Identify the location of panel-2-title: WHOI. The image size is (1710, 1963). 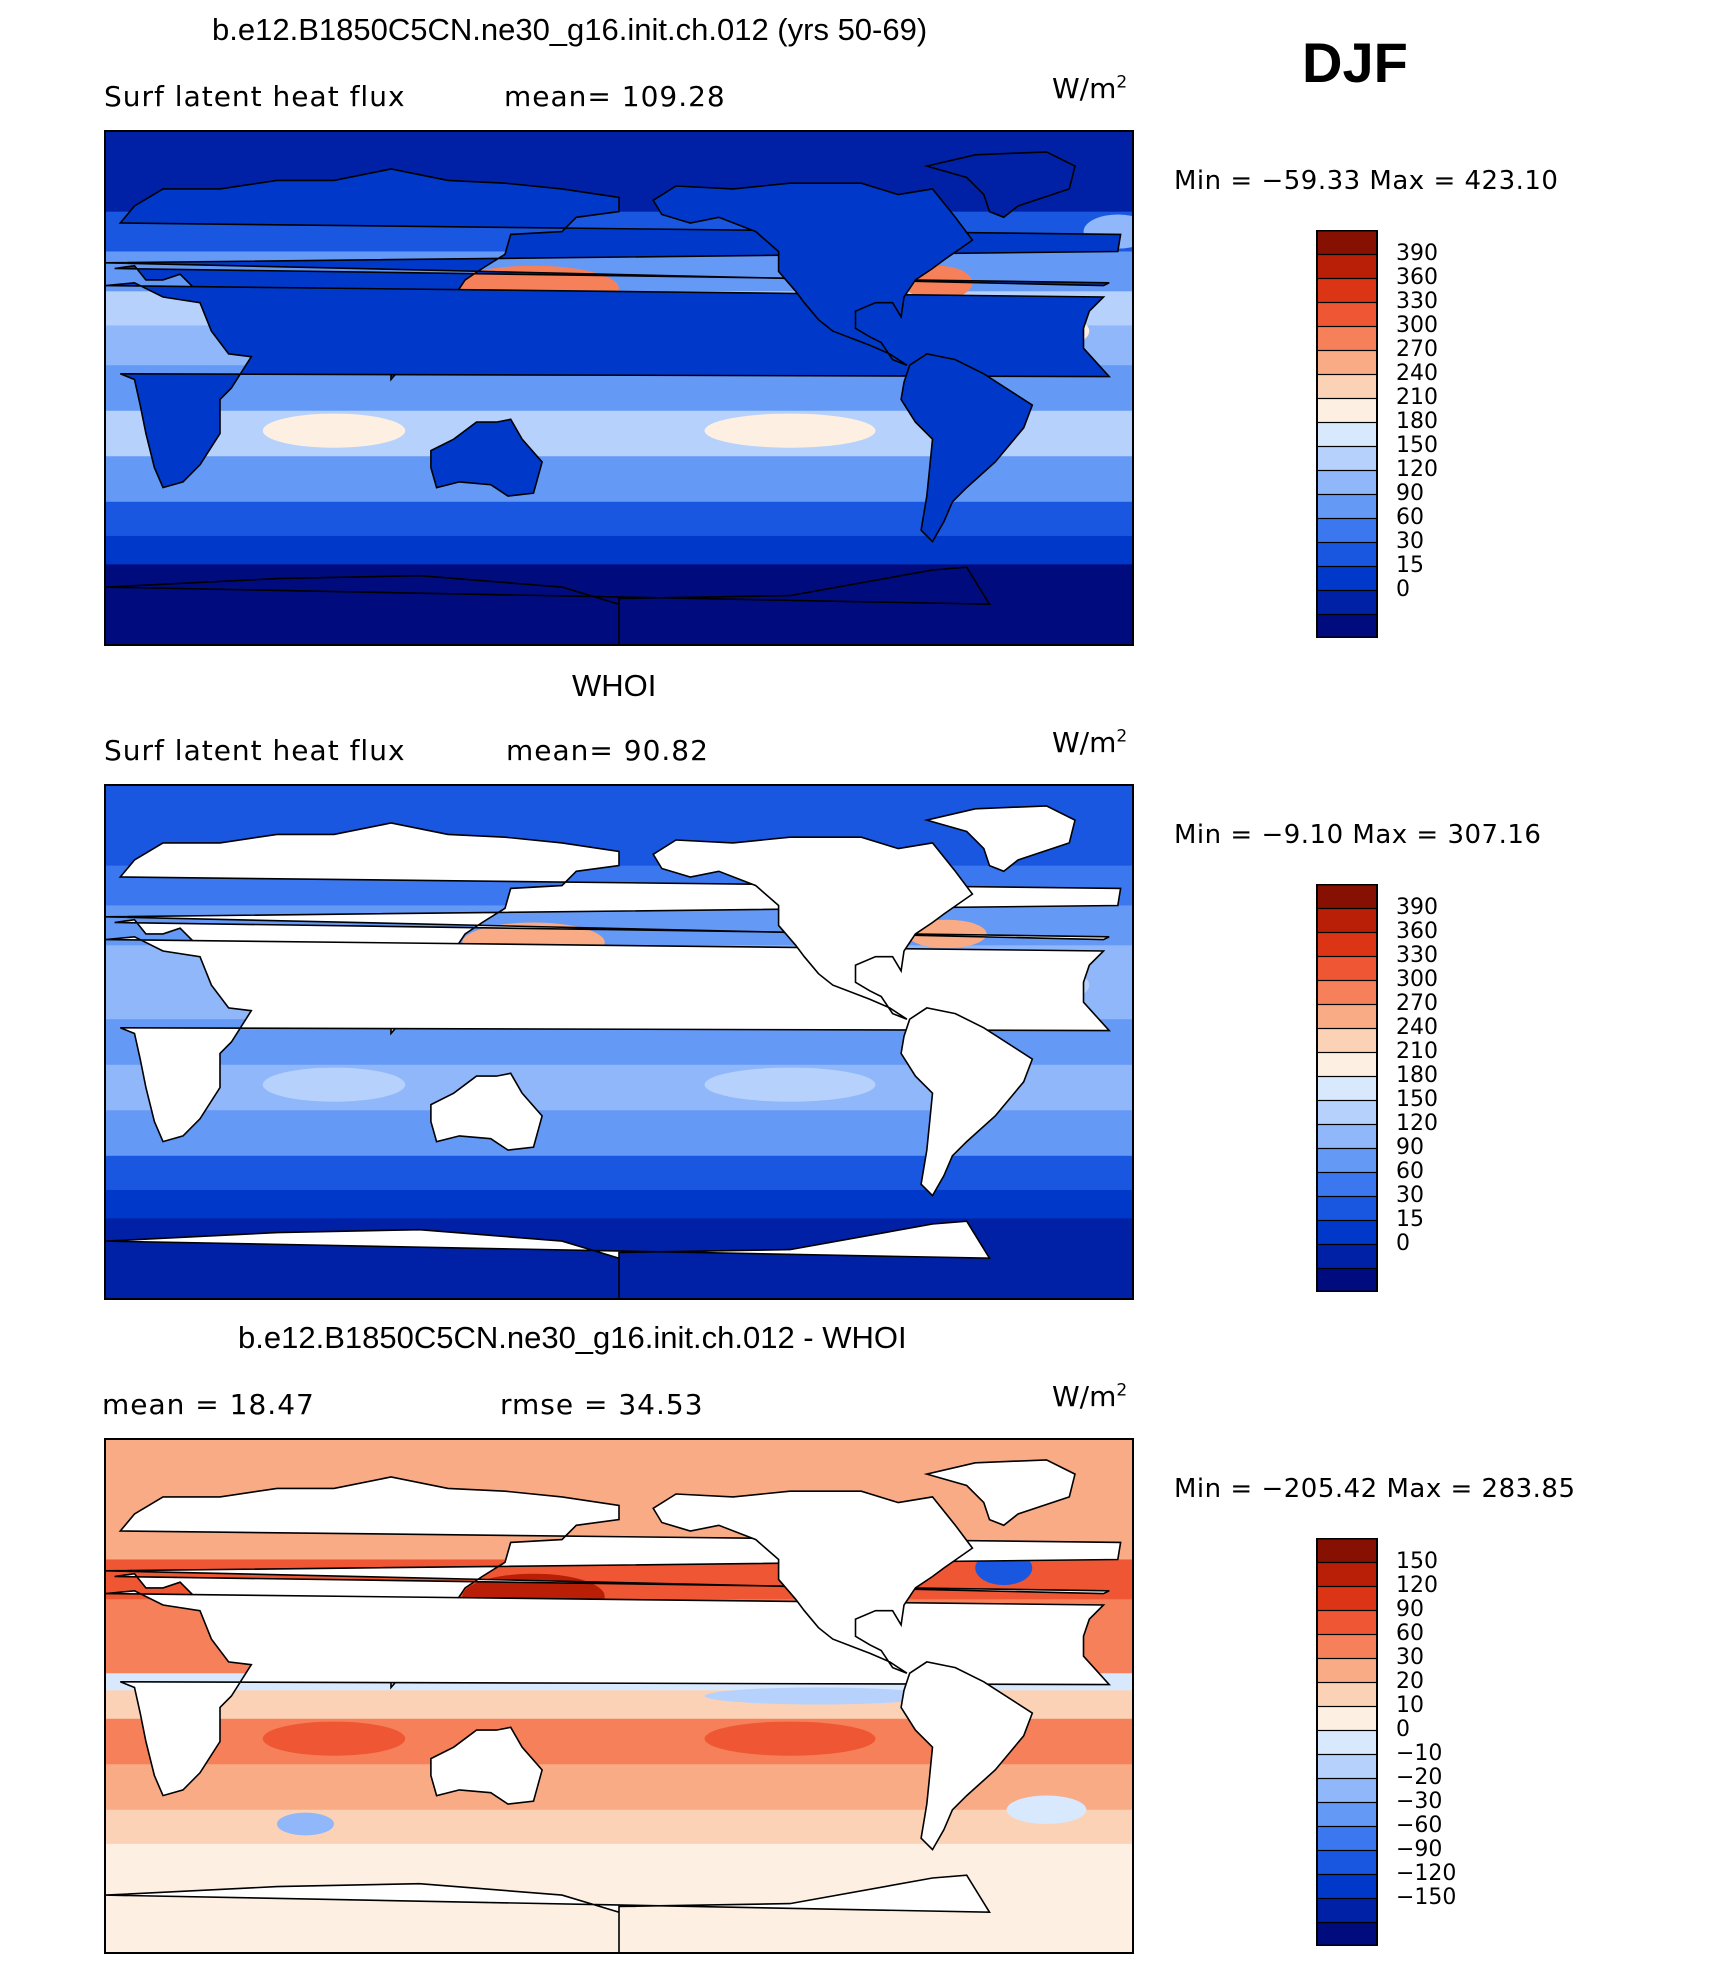
(614, 685).